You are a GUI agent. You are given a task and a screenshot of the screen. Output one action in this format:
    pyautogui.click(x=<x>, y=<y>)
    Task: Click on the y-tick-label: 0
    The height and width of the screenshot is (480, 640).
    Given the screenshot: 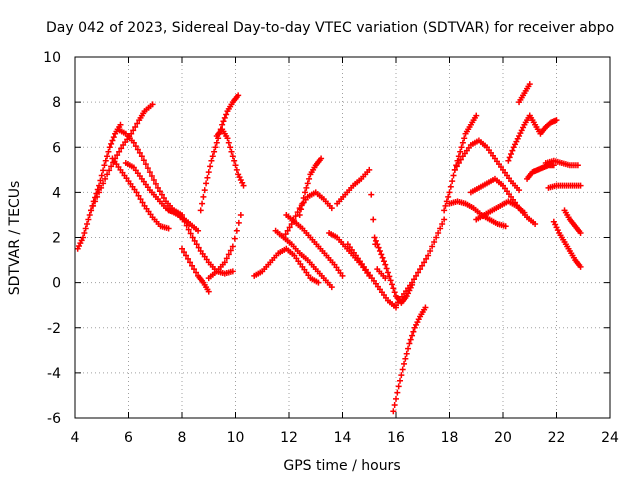 What is the action you would take?
    pyautogui.click(x=56, y=284)
    